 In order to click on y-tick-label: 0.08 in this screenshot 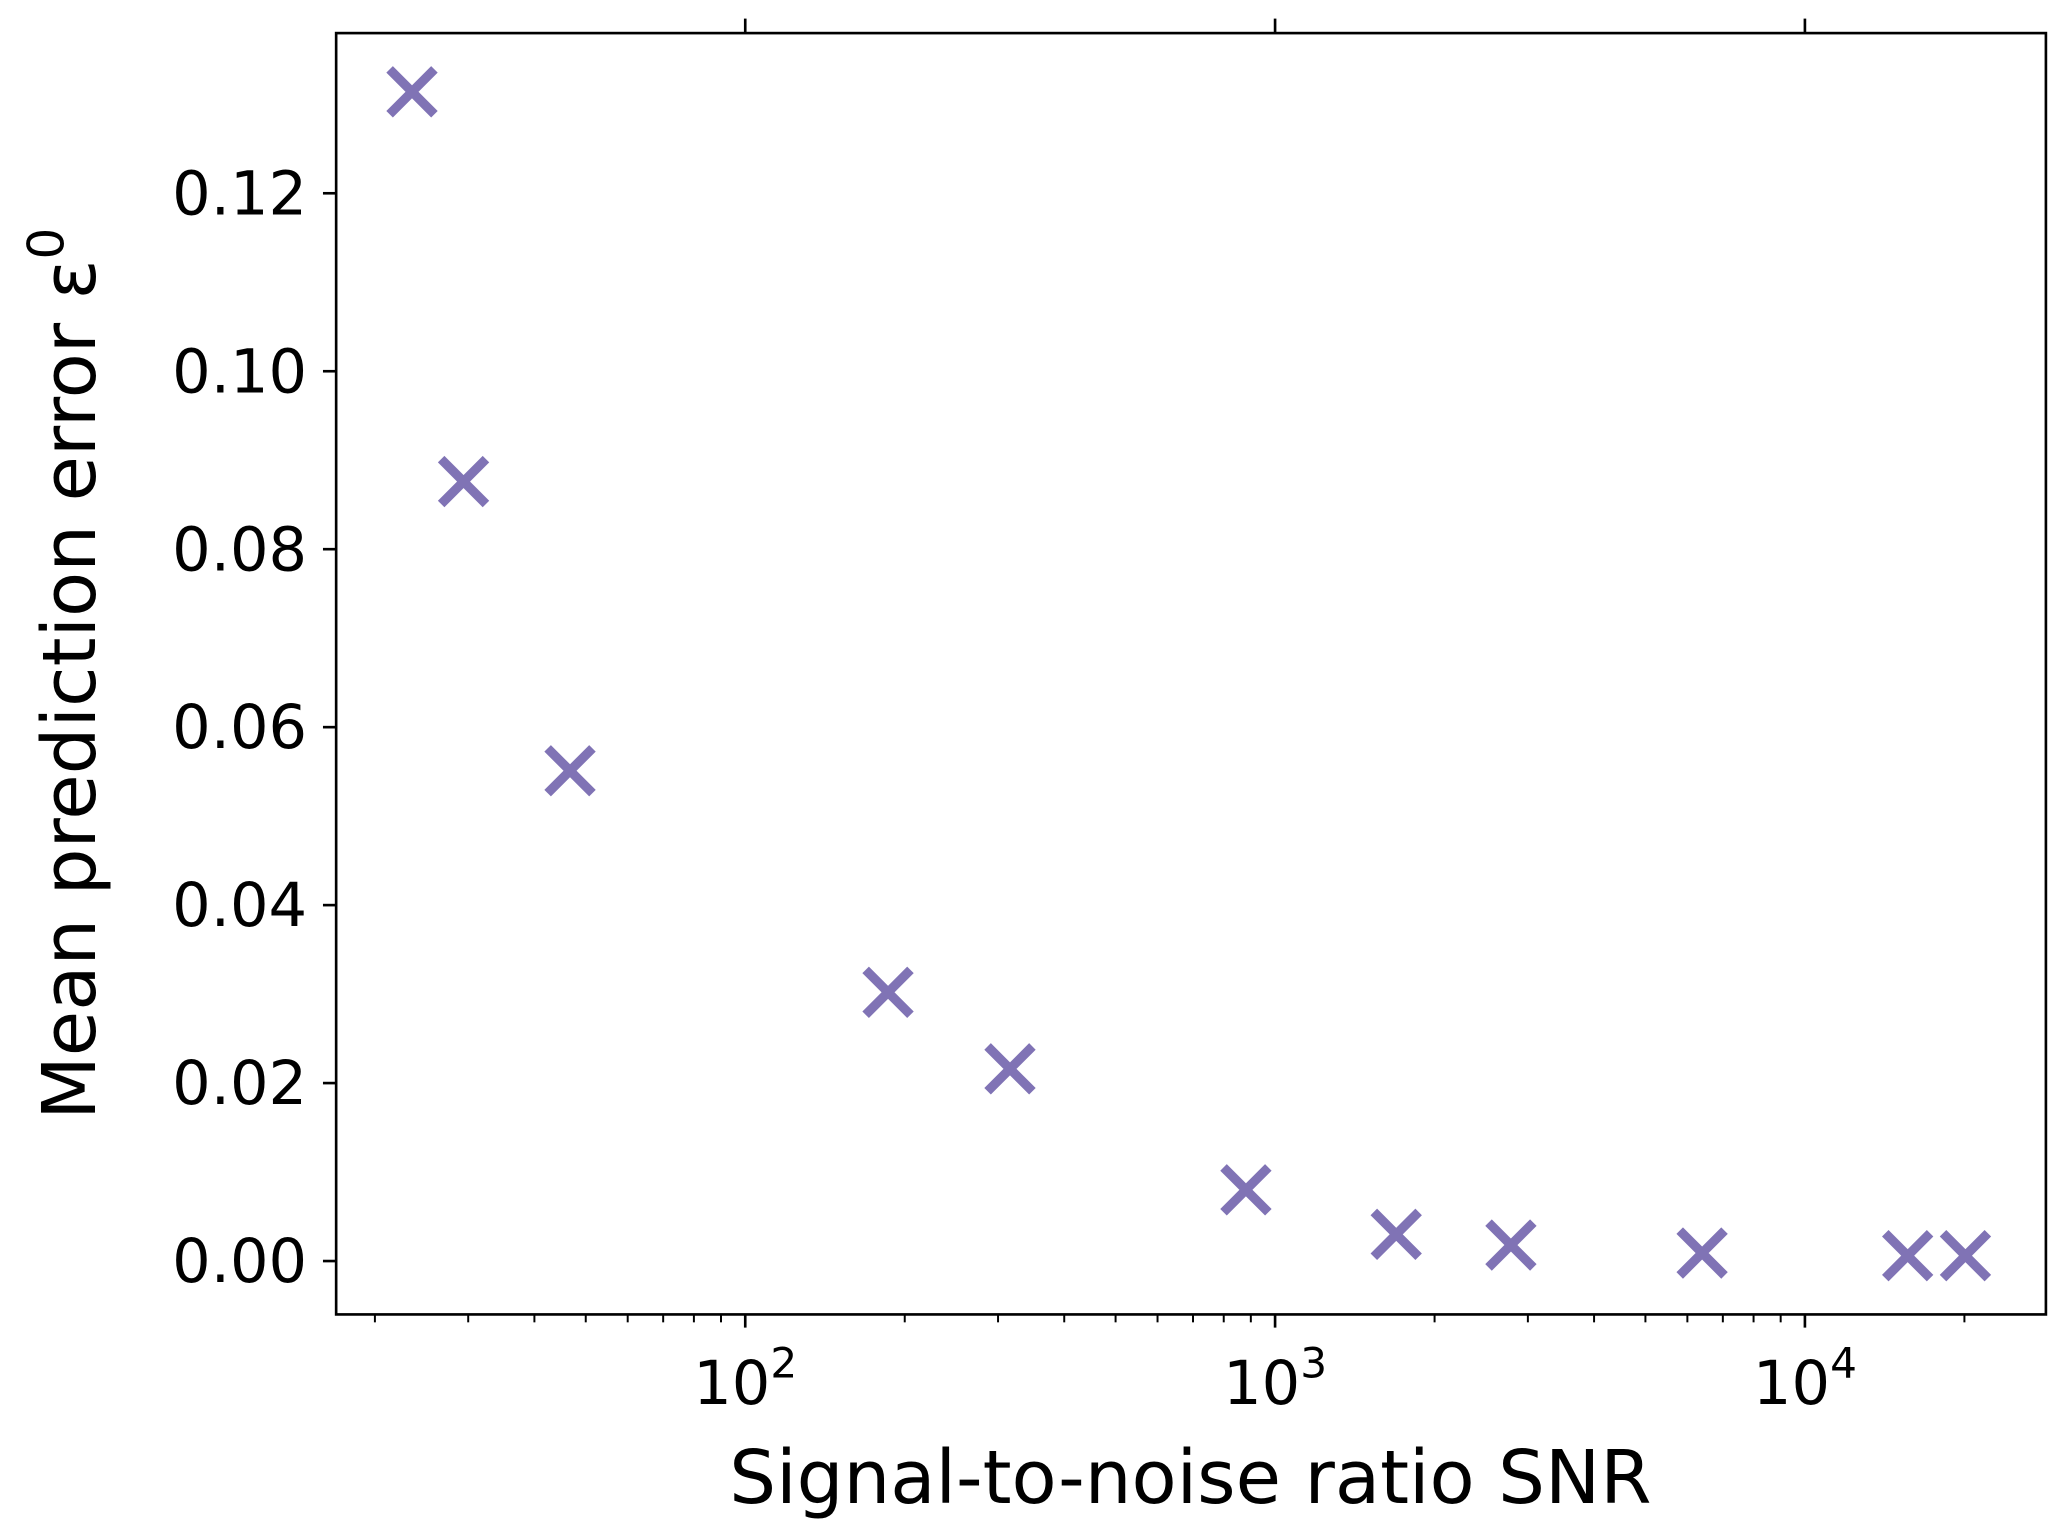, I will do `click(239, 550)`.